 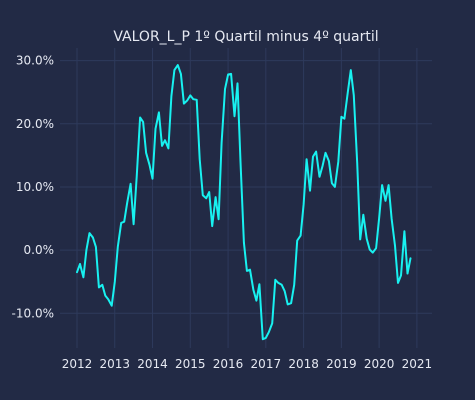 What do you see at coordinates (341, 364) in the screenshot?
I see `x-tick-label: 2019` at bounding box center [341, 364].